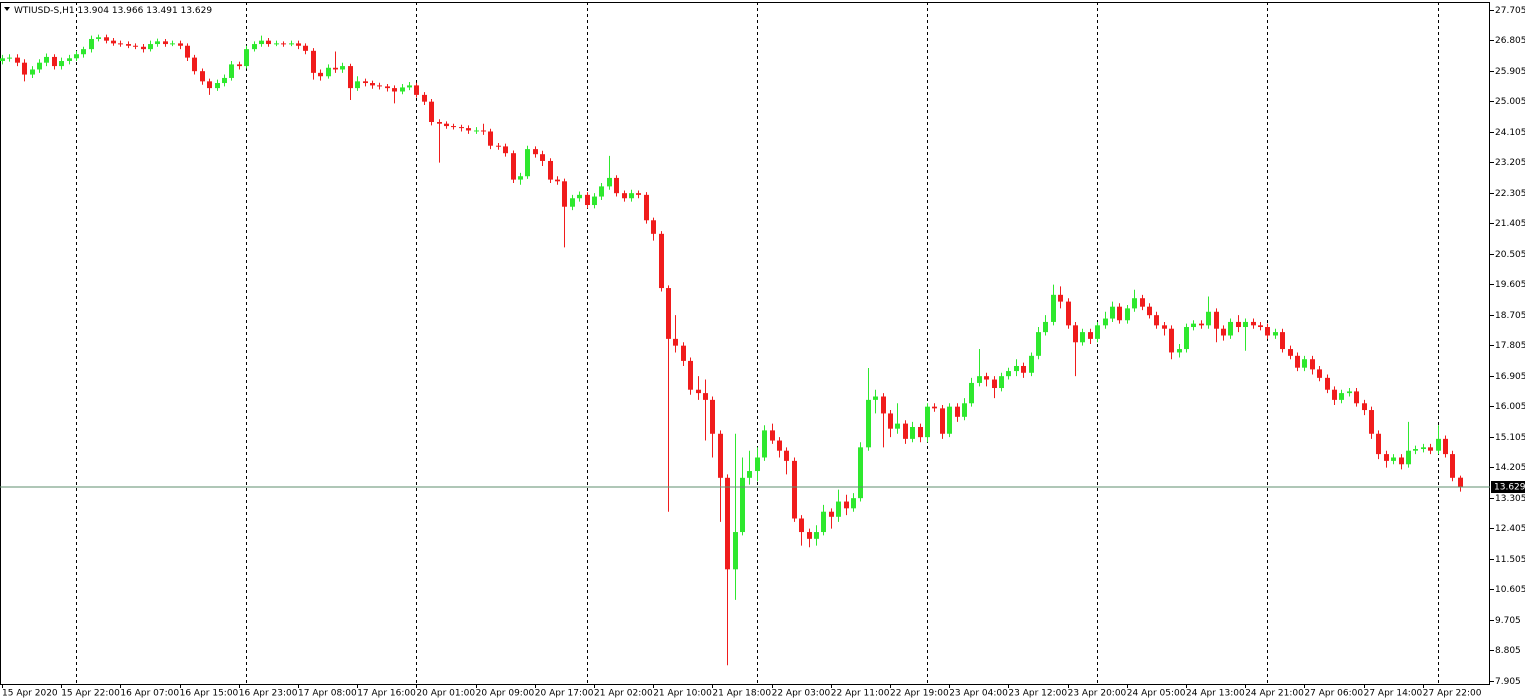 The width and height of the screenshot is (1525, 700). I want to click on x-tick-label: 24 Apr 13:00, so click(1215, 694).